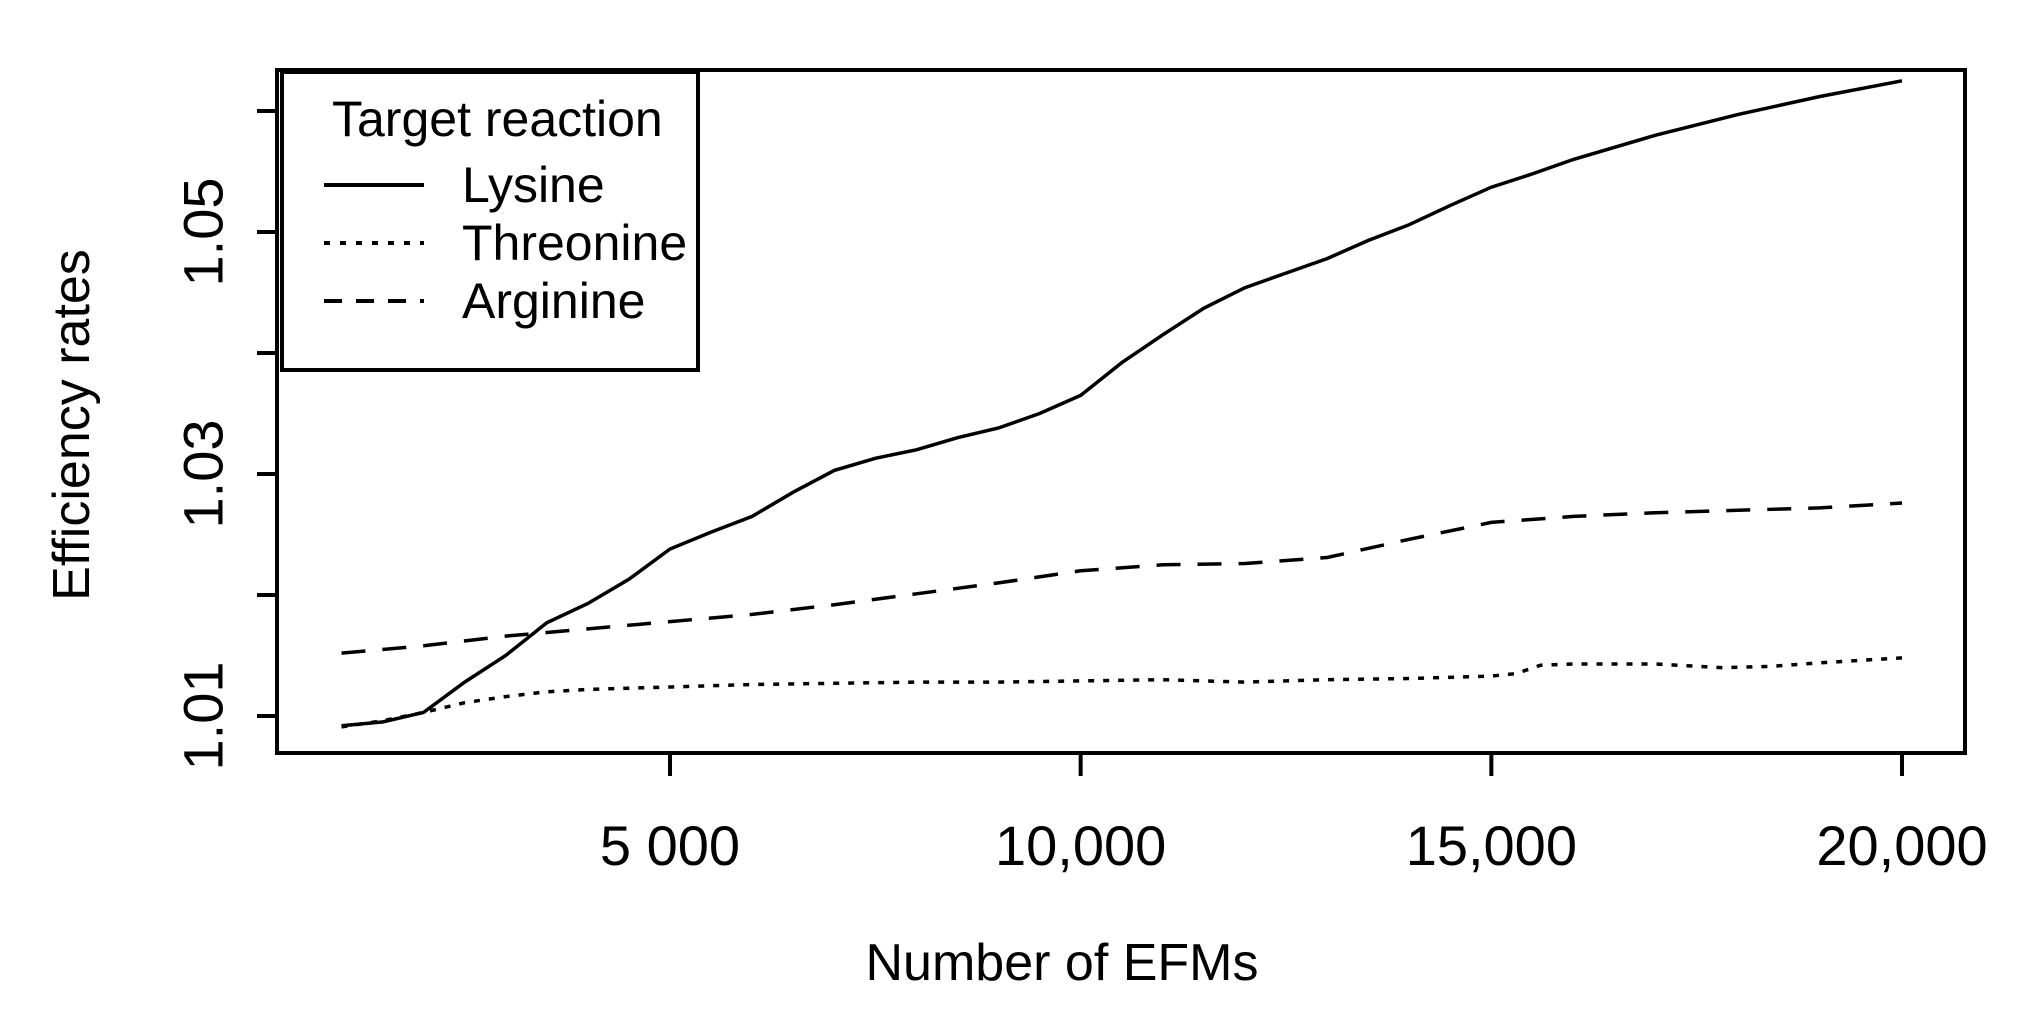 The height and width of the screenshot is (1034, 2022). I want to click on legend-item-label: Threonine, so click(575, 243).